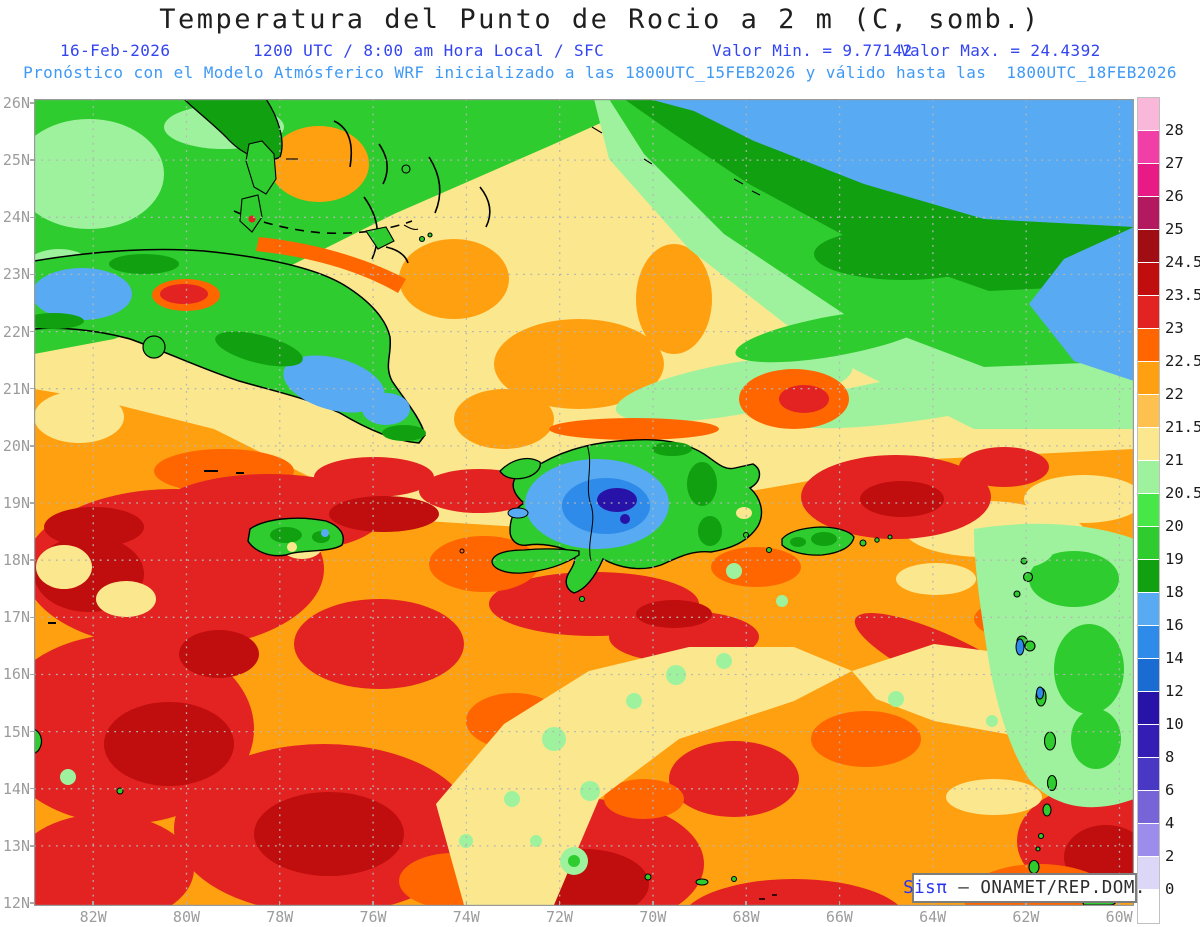 The image size is (1200, 927). I want to click on colorbar-tick-label: 21, so click(1174, 460).